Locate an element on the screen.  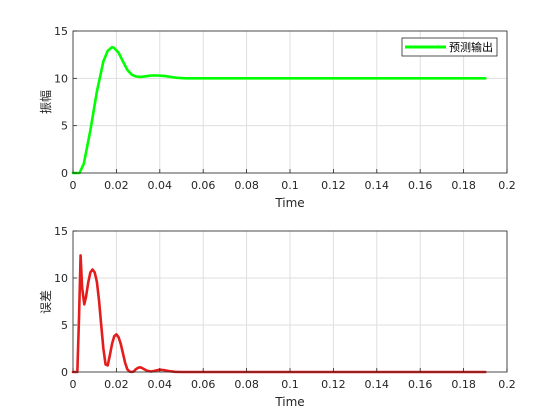
error-x-tick-label-5: 0.1 is located at coordinates (290, 384).